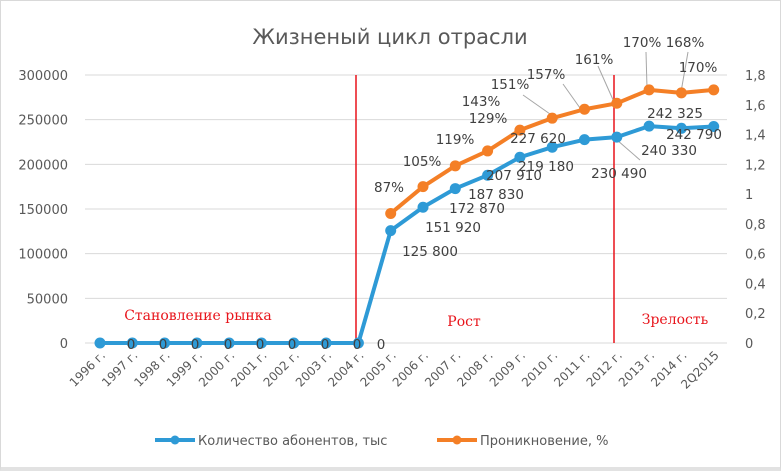 This screenshot has height=471, width=781. Describe the element at coordinates (749, 195) in the screenshot. I see `right-axis-tick: 1` at that location.